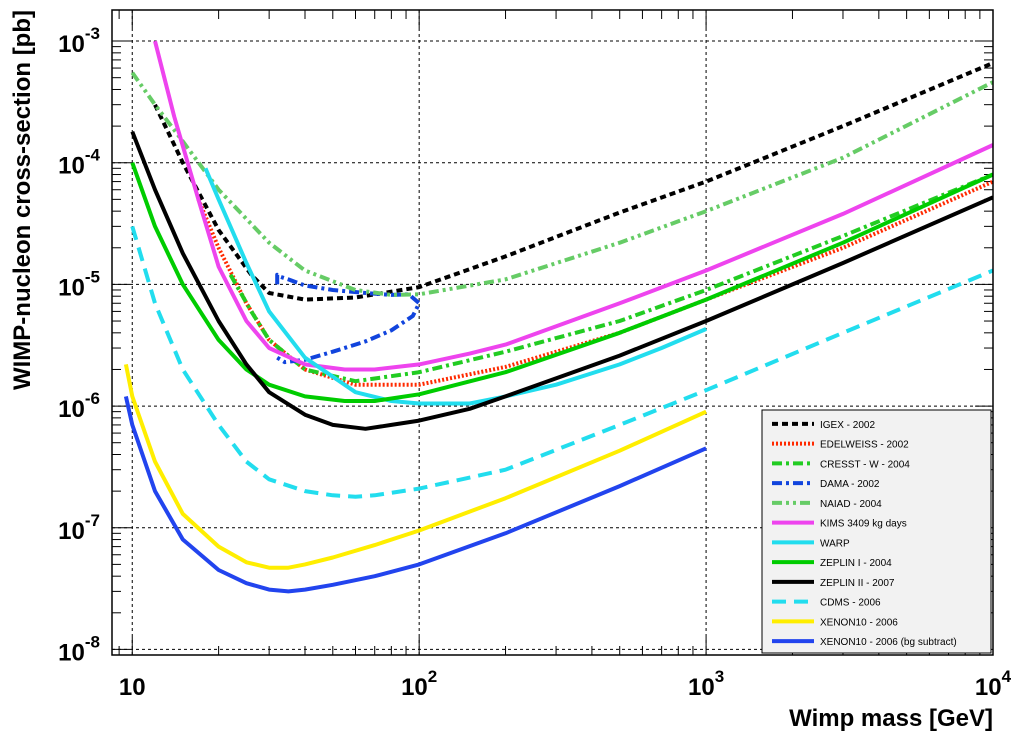 The width and height of the screenshot is (1017, 733). What do you see at coordinates (888, 642) in the screenshot?
I see `legend-label-11: XENON10 - 2006 (bg subtract)` at bounding box center [888, 642].